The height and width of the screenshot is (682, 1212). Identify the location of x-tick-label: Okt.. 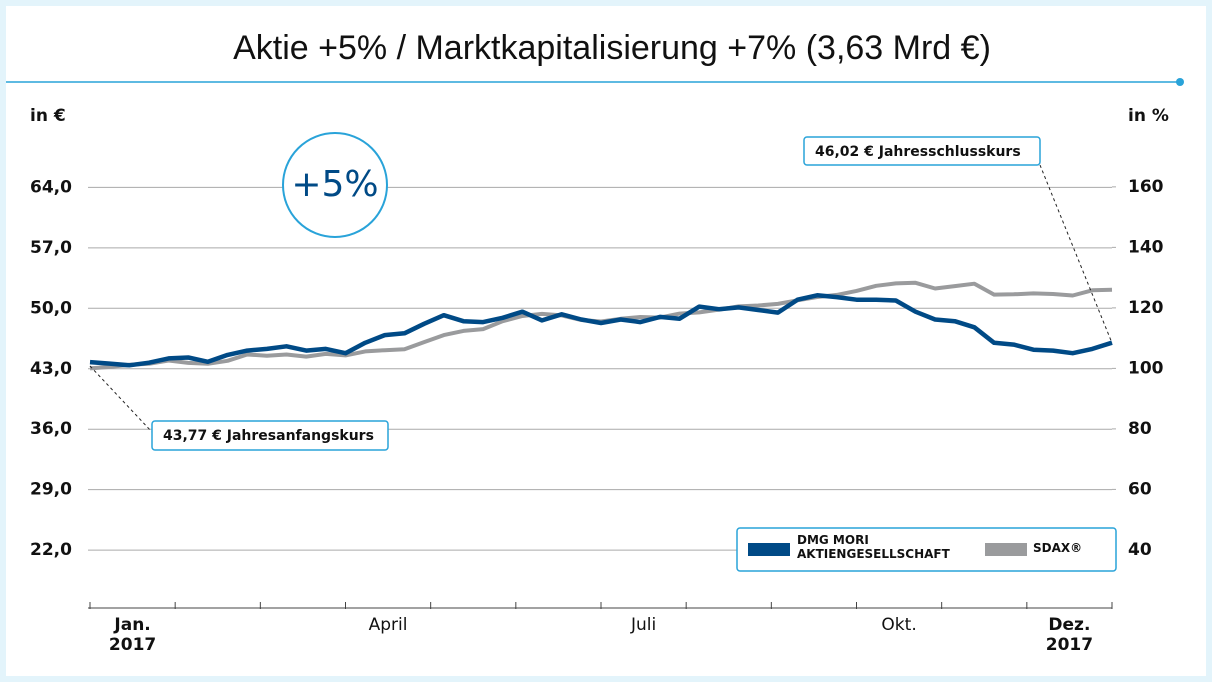
(899, 625).